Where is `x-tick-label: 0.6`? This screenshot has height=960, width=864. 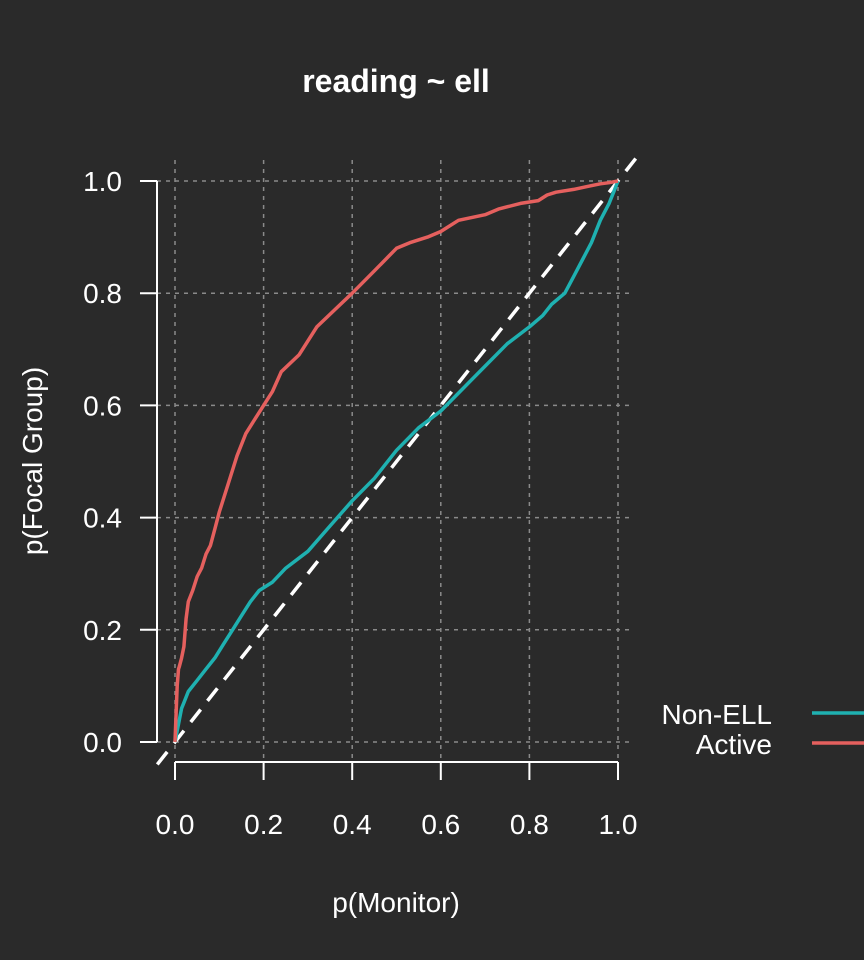
x-tick-label: 0.6 is located at coordinates (440, 824).